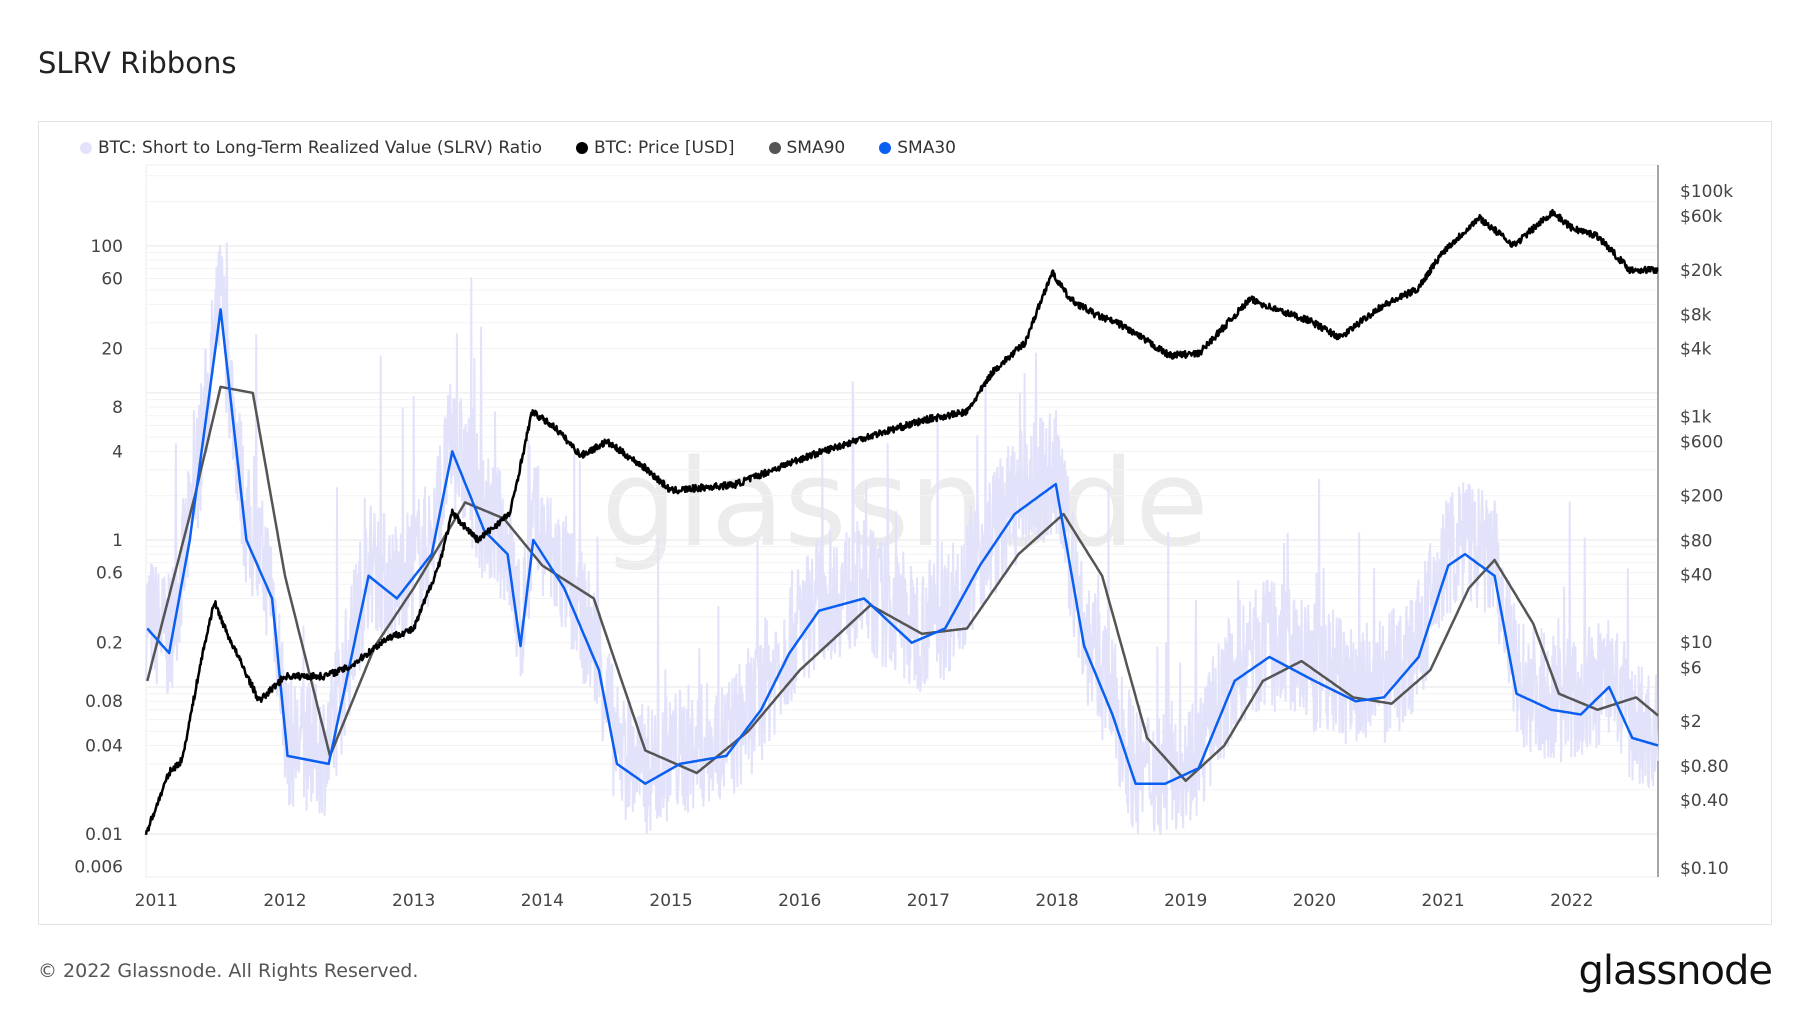  What do you see at coordinates (1704, 869) in the screenshot?
I see `right-tick-label: $0.10` at bounding box center [1704, 869].